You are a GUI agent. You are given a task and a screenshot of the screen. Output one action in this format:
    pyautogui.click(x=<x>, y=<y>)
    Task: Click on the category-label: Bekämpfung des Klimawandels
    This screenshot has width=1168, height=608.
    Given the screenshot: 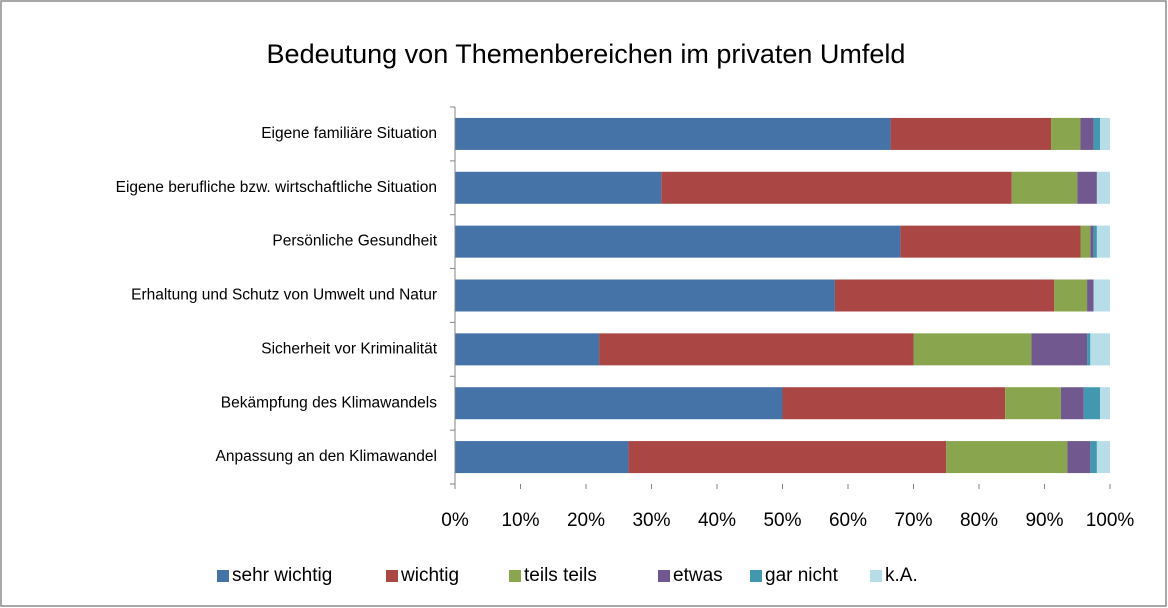 What is the action you would take?
    pyautogui.click(x=329, y=402)
    